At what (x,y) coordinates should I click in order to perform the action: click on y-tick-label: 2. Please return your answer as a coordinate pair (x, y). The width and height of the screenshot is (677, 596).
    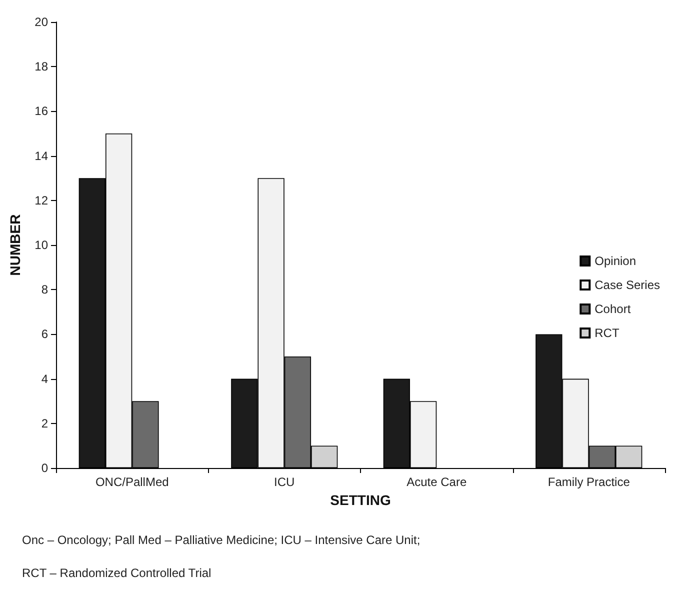
    Looking at the image, I should click on (44, 423).